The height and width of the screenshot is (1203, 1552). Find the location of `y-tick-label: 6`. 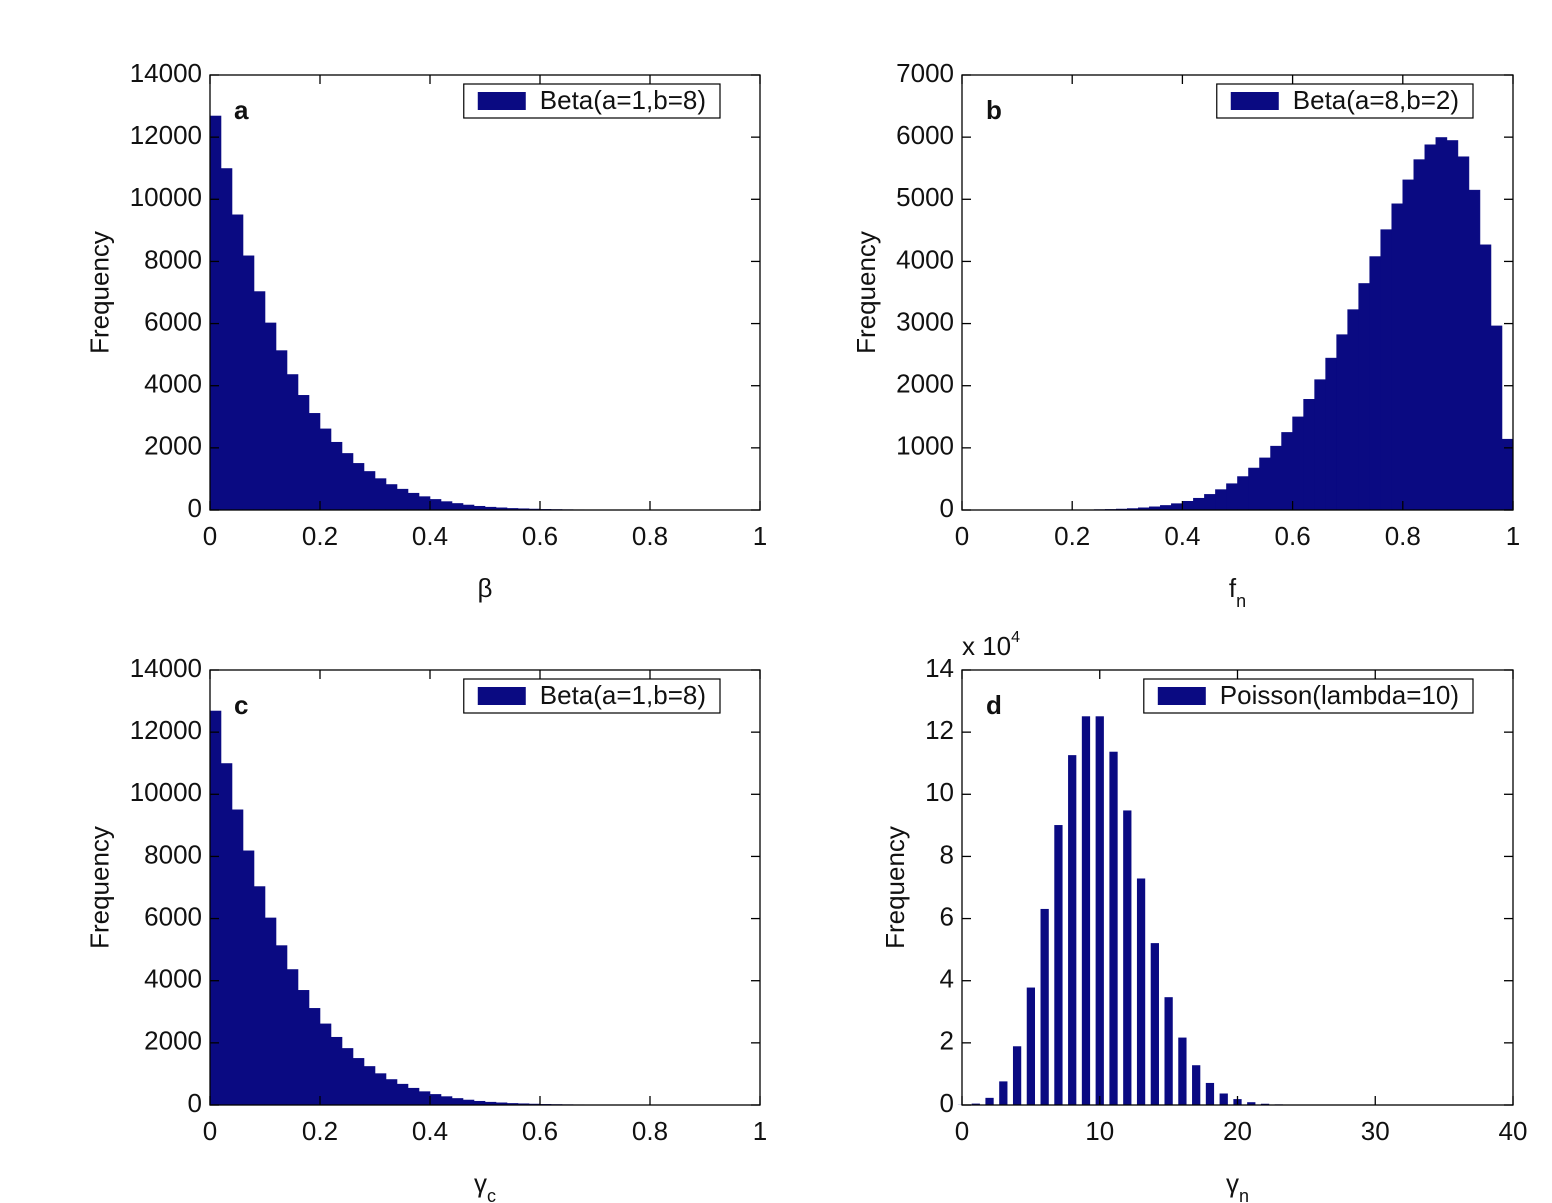

y-tick-label: 6 is located at coordinates (947, 916).